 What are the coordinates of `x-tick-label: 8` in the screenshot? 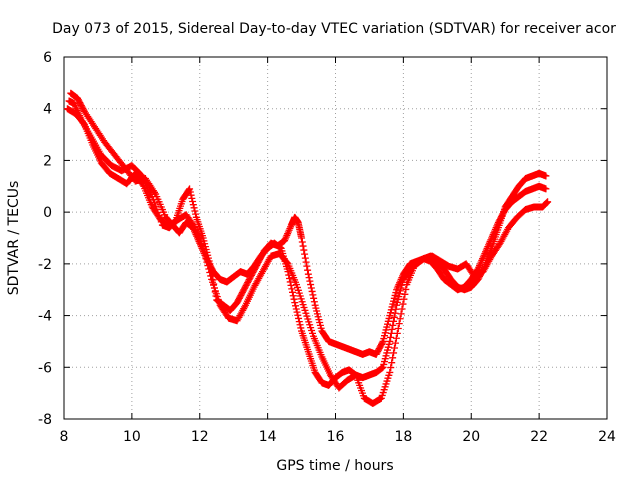 It's located at (64, 437).